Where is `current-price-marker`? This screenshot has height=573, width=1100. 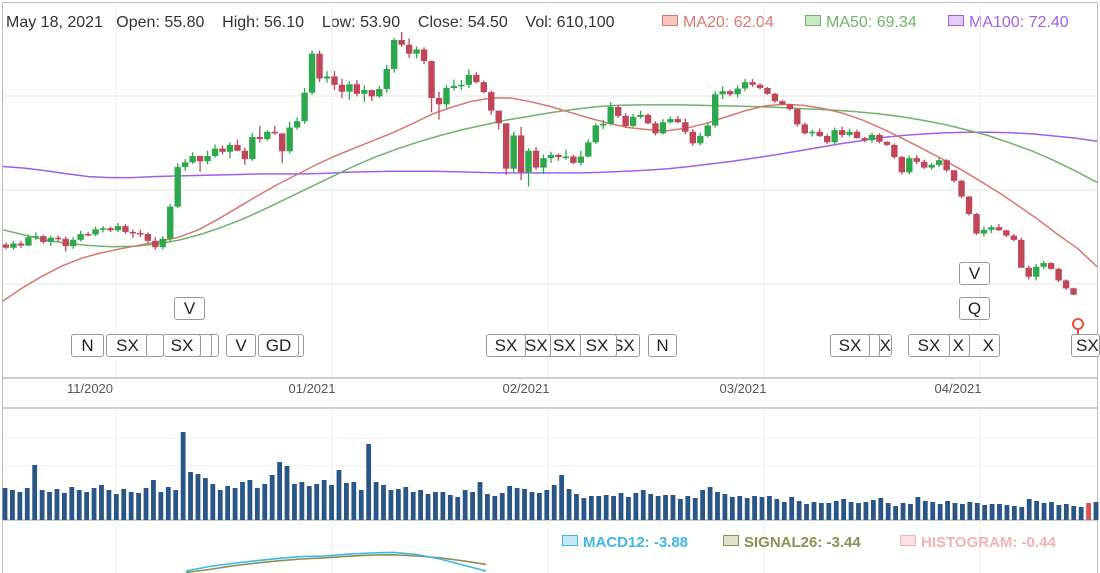
current-price-marker is located at coordinates (1078, 326).